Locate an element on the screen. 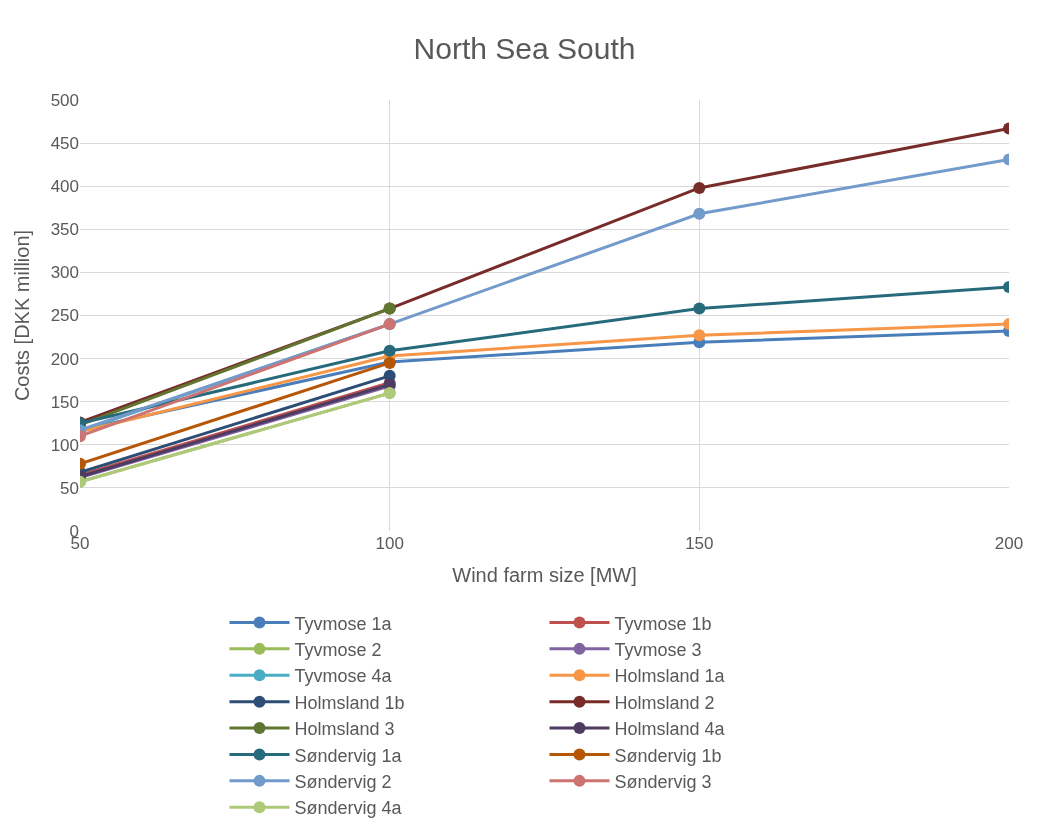 Image resolution: width=1049 pixels, height=838 pixels. y-tick-label: 100 is located at coordinates (64, 445).